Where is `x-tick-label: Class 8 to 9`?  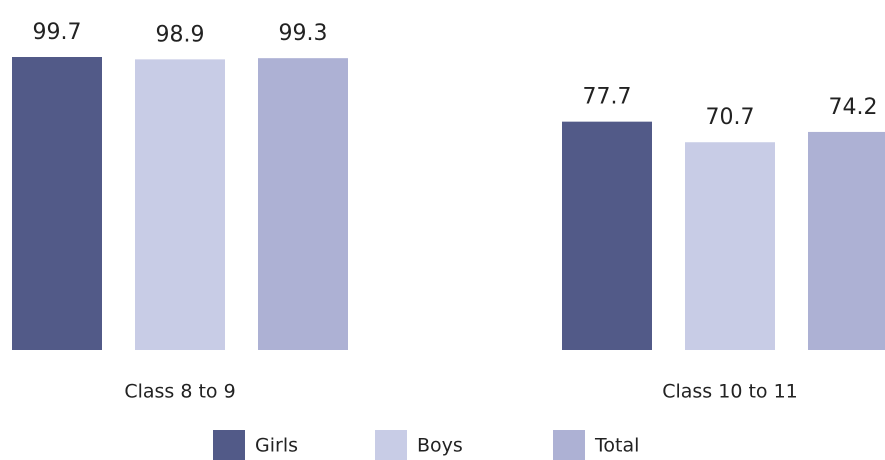
x-tick-label: Class 8 to 9 is located at coordinates (179, 392).